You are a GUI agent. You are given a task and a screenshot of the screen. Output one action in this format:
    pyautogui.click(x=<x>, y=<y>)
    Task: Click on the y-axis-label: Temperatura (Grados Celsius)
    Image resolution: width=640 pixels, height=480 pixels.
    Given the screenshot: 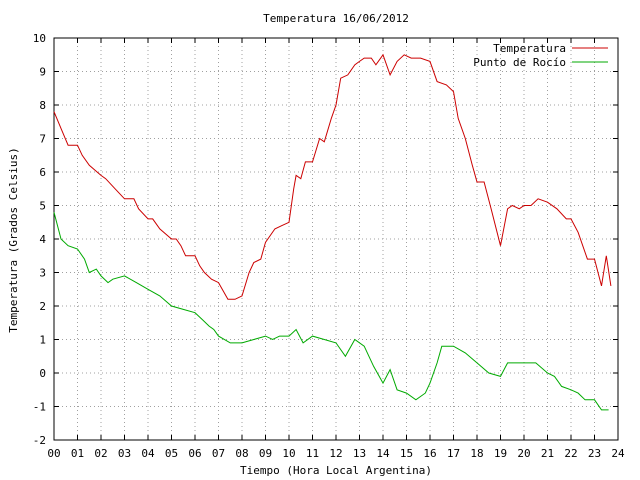 What is the action you would take?
    pyautogui.click(x=13, y=239)
    